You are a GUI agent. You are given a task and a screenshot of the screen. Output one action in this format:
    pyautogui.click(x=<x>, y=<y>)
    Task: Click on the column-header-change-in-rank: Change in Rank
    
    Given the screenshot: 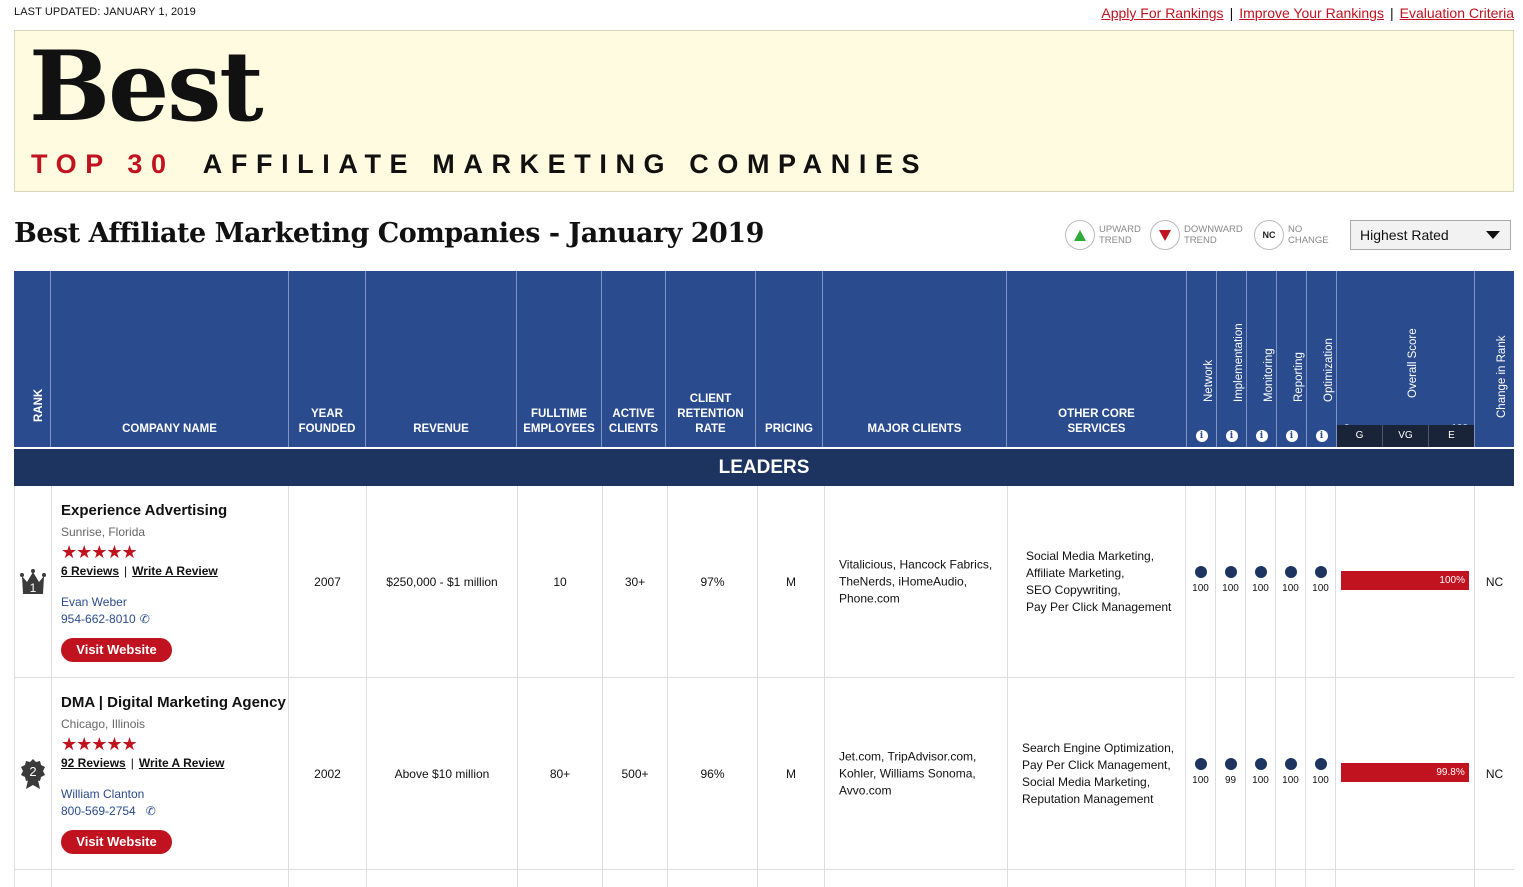 What is the action you would take?
    pyautogui.click(x=1494, y=359)
    